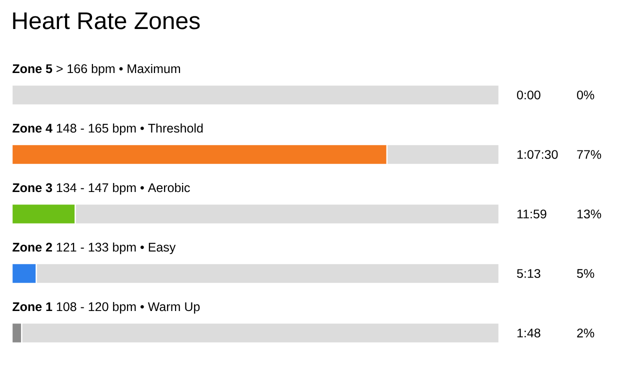  What do you see at coordinates (537, 154) in the screenshot?
I see `text: 1:07:30` at bounding box center [537, 154].